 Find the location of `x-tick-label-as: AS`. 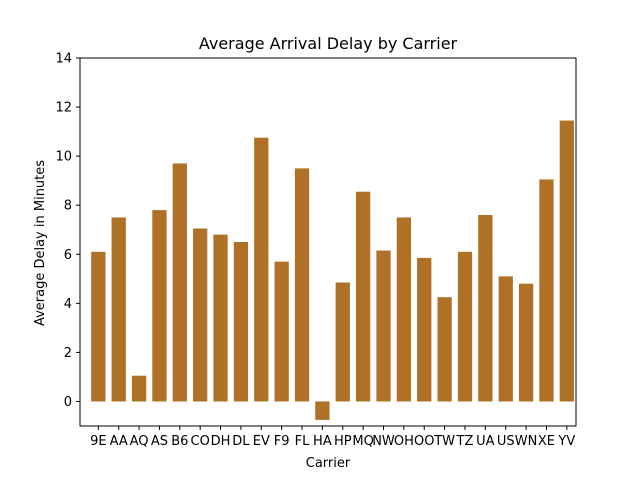

x-tick-label-as: AS is located at coordinates (159, 441).